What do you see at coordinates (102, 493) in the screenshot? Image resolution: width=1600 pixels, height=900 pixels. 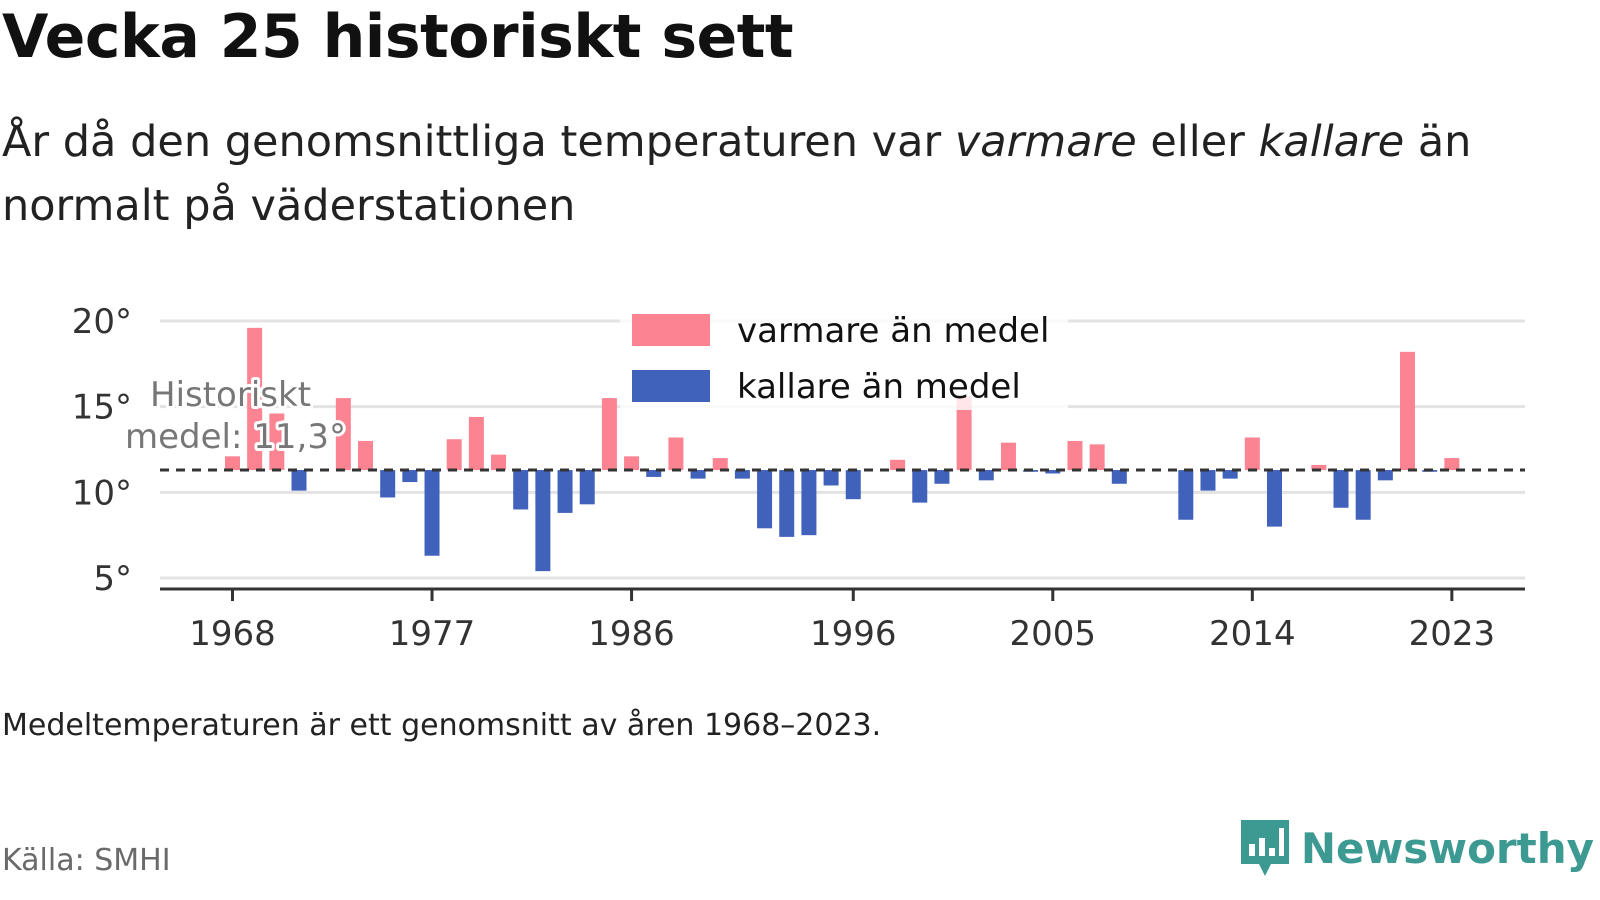 I see `y-tick-label: 10°` at bounding box center [102, 493].